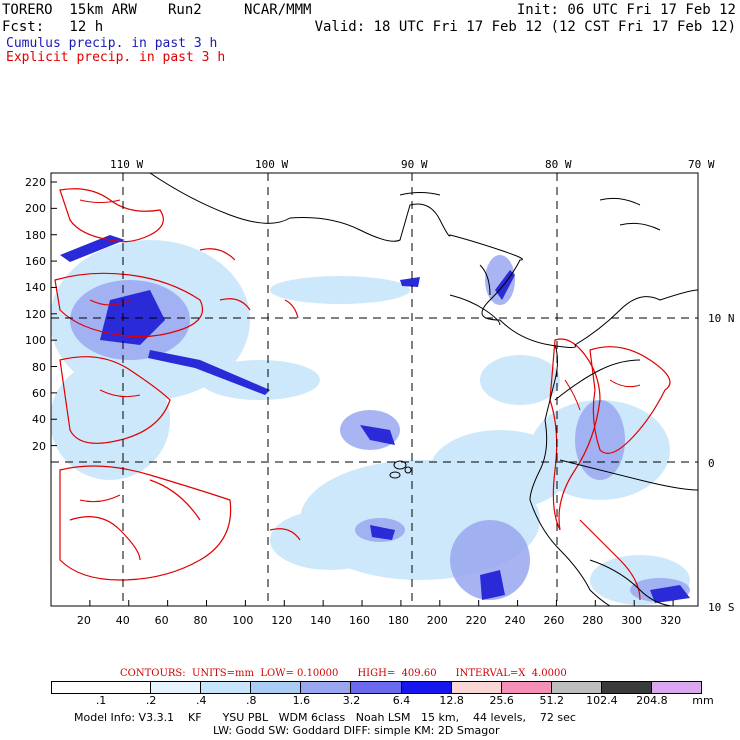 This screenshot has width=740, height=740. I want to click on x-tick-label: 320, so click(671, 620).